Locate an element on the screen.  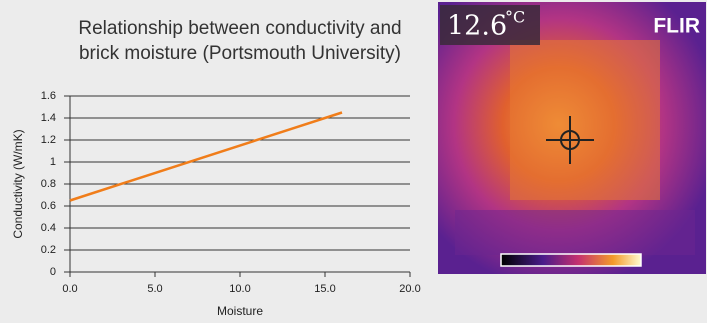
y-tick-label: 1 is located at coordinates (53, 162).